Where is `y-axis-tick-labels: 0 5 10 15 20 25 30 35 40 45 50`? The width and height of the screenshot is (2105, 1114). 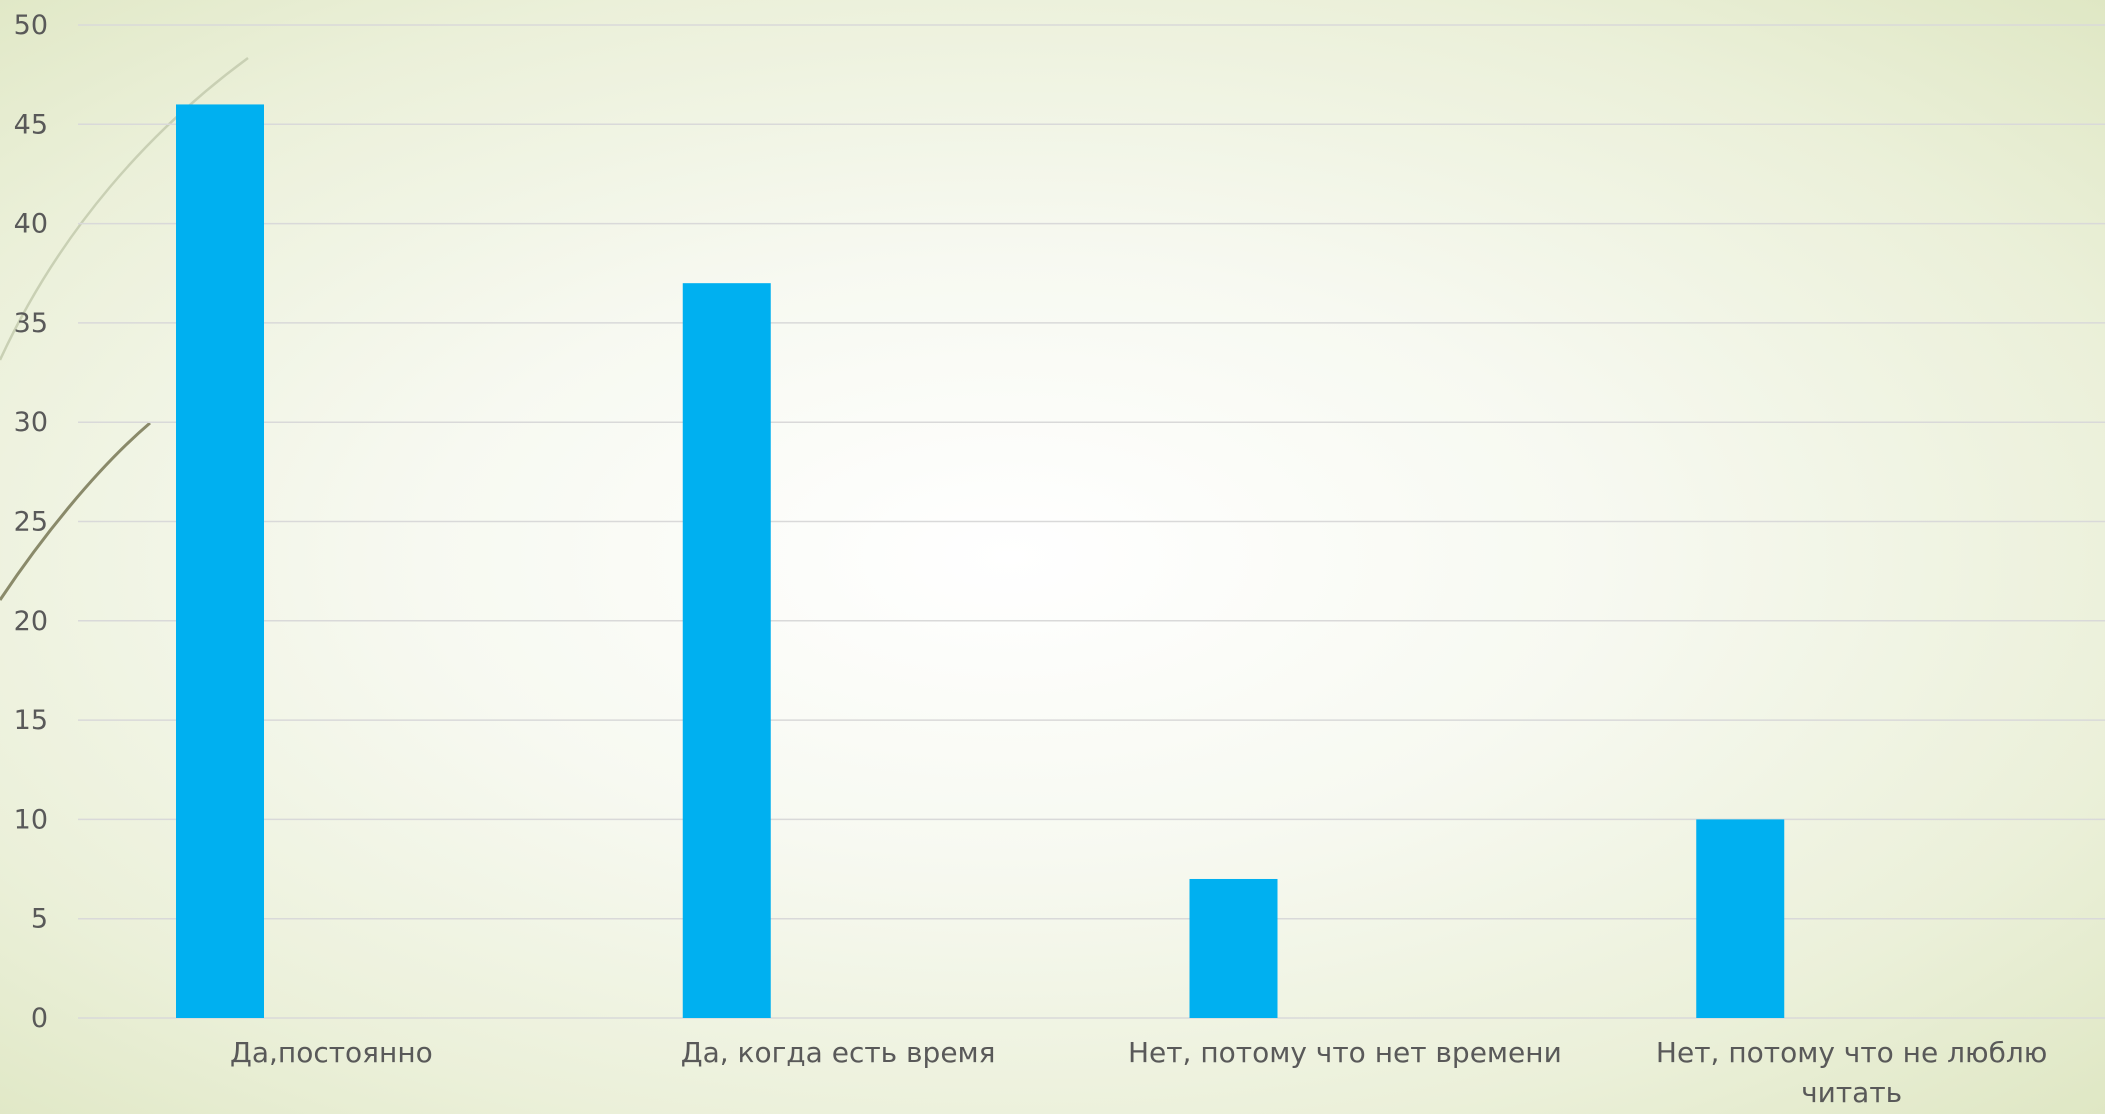
y-axis-tick-labels: 0 5 10 15 20 25 30 35 40 45 50 is located at coordinates (31, 522).